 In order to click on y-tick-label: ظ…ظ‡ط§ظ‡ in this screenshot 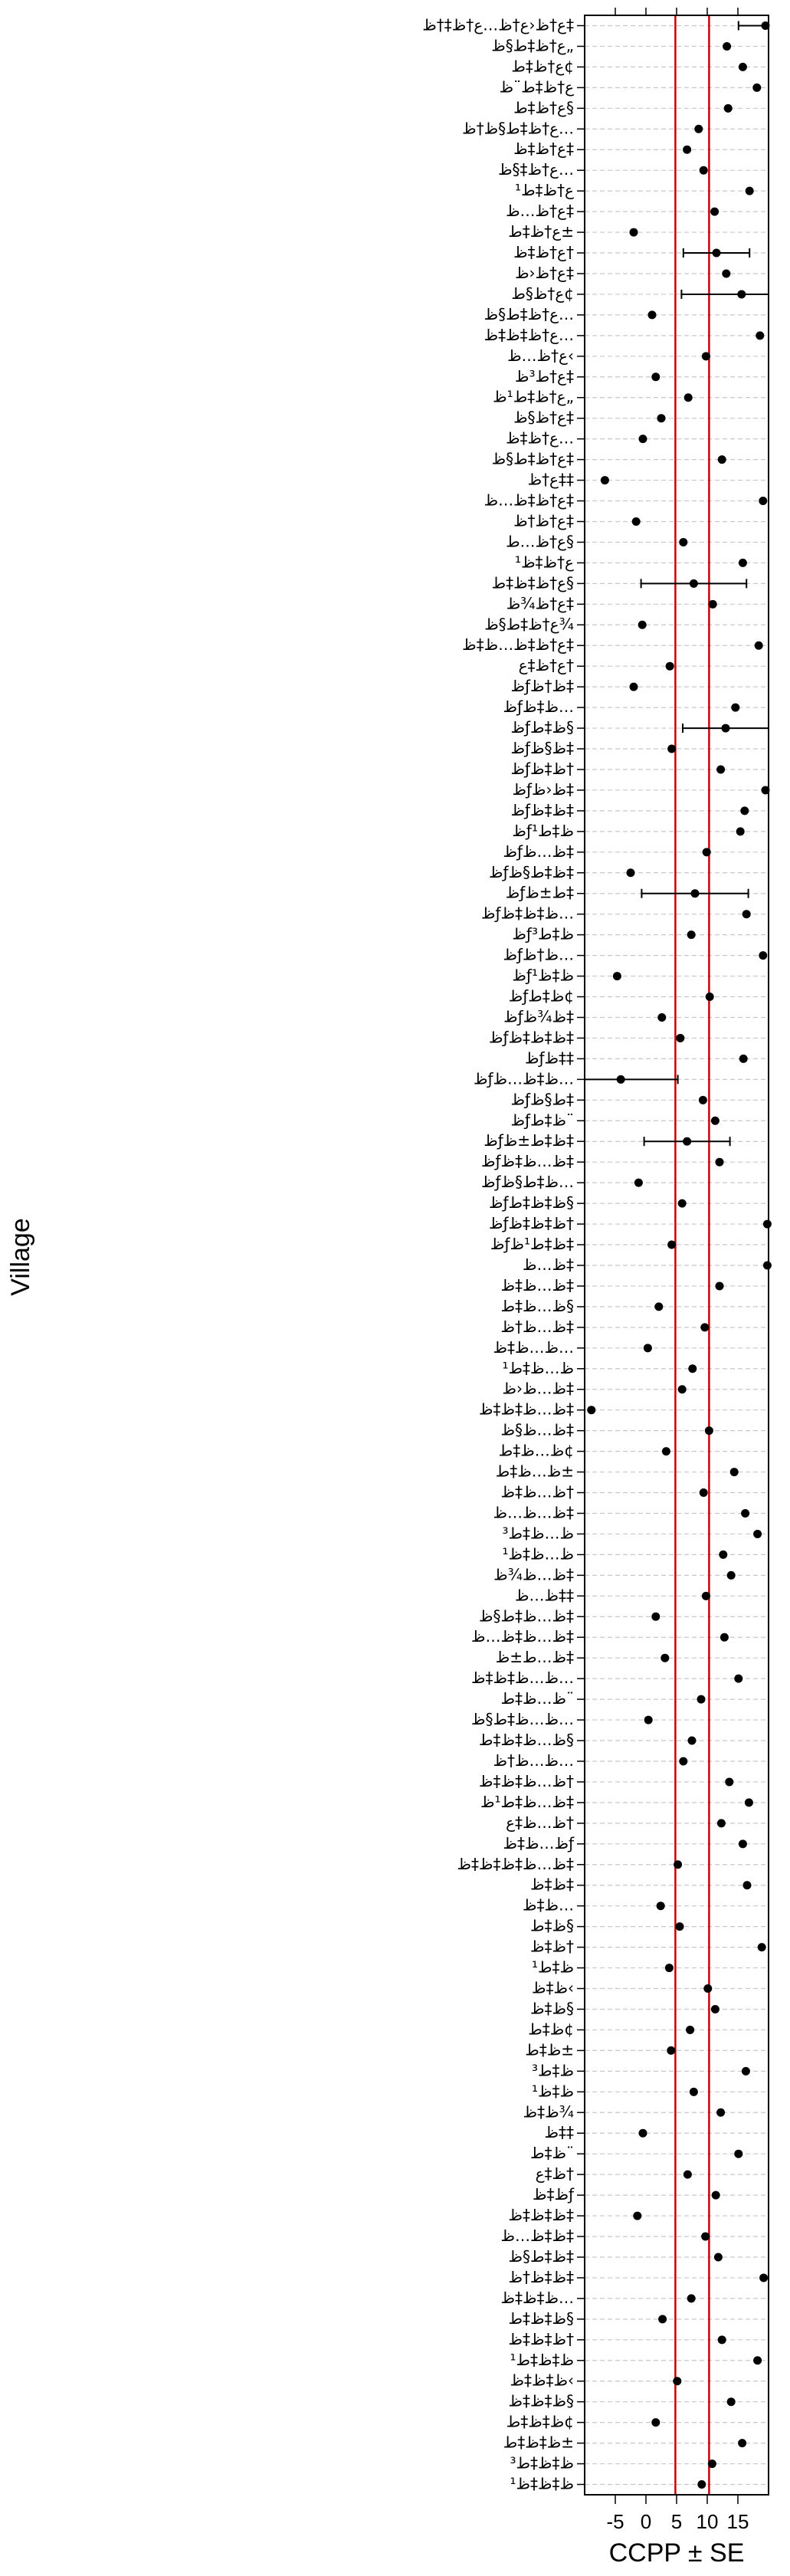, I will do `click(526, 1615)`.